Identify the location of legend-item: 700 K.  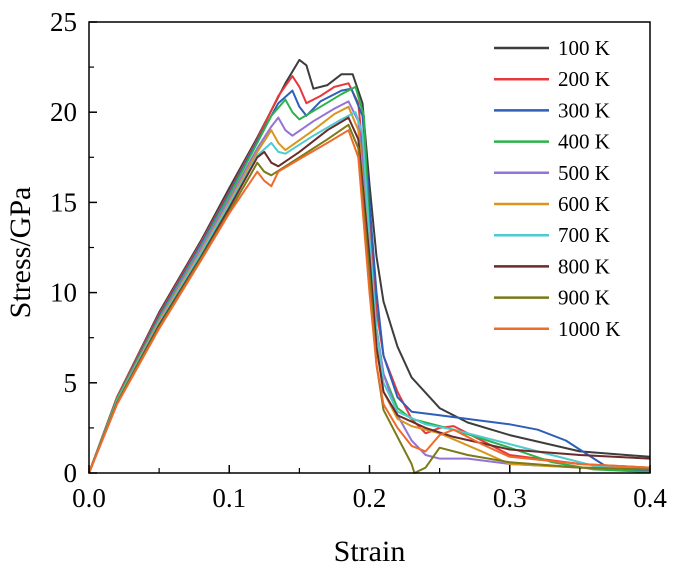
(552, 235).